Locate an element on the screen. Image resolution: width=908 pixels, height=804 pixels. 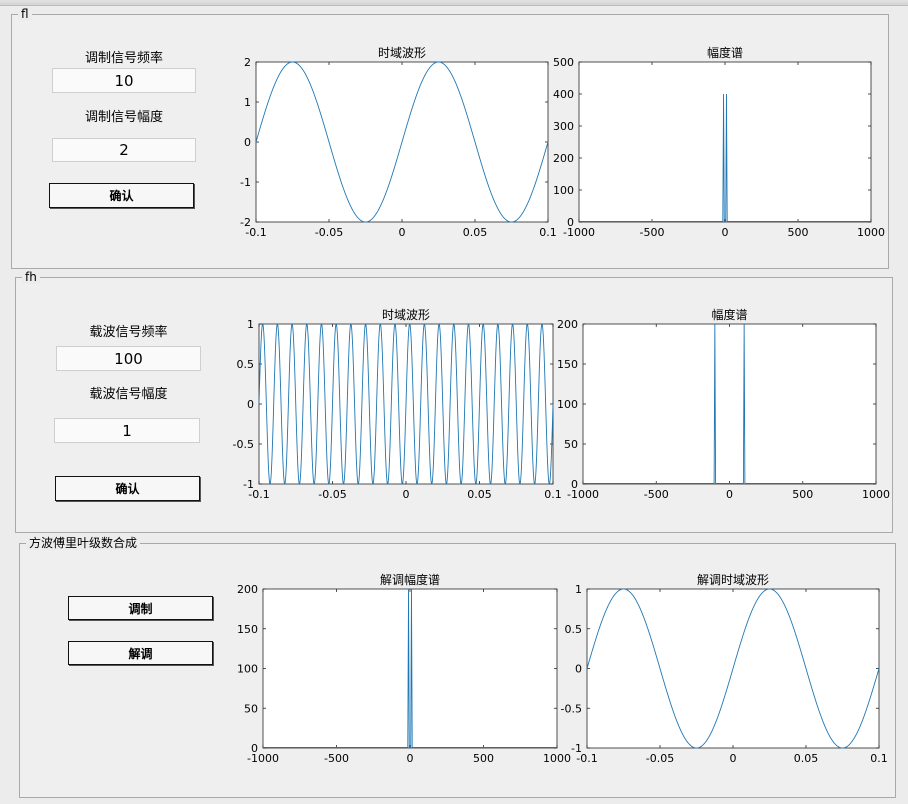
panel-fl-title: fl is located at coordinates (25, 14).